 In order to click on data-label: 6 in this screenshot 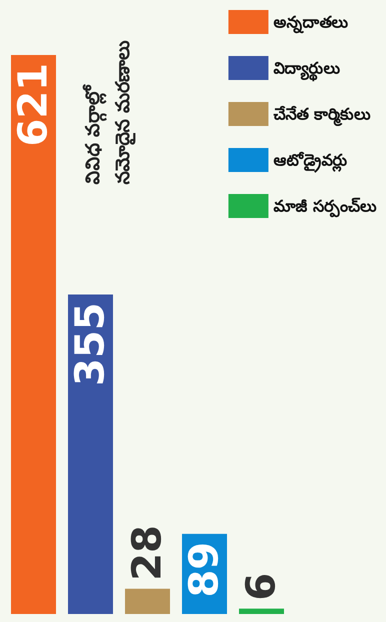, I will do `click(261, 586)`.